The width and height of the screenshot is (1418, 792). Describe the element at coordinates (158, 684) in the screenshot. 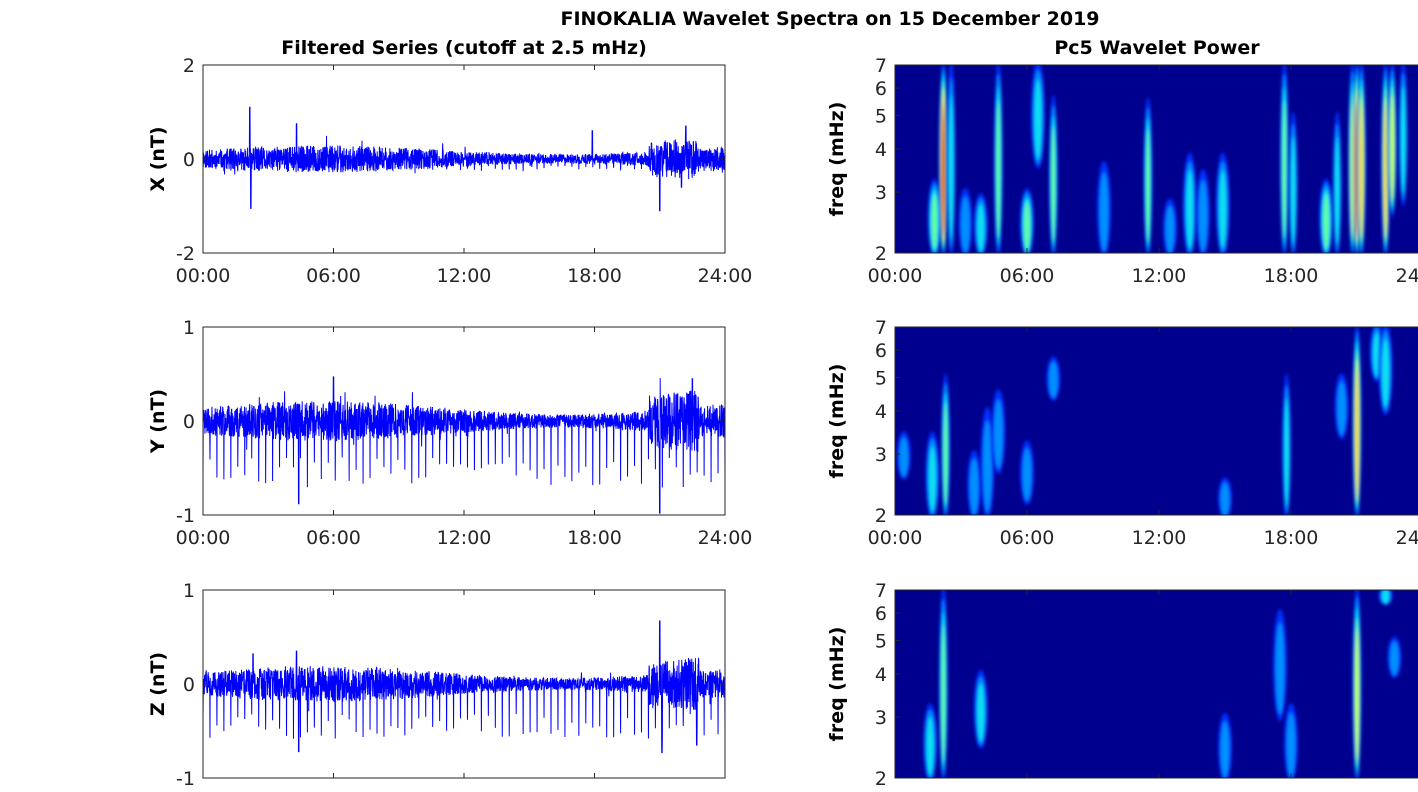

I see `y-axis-label: Z (nT)` at that location.